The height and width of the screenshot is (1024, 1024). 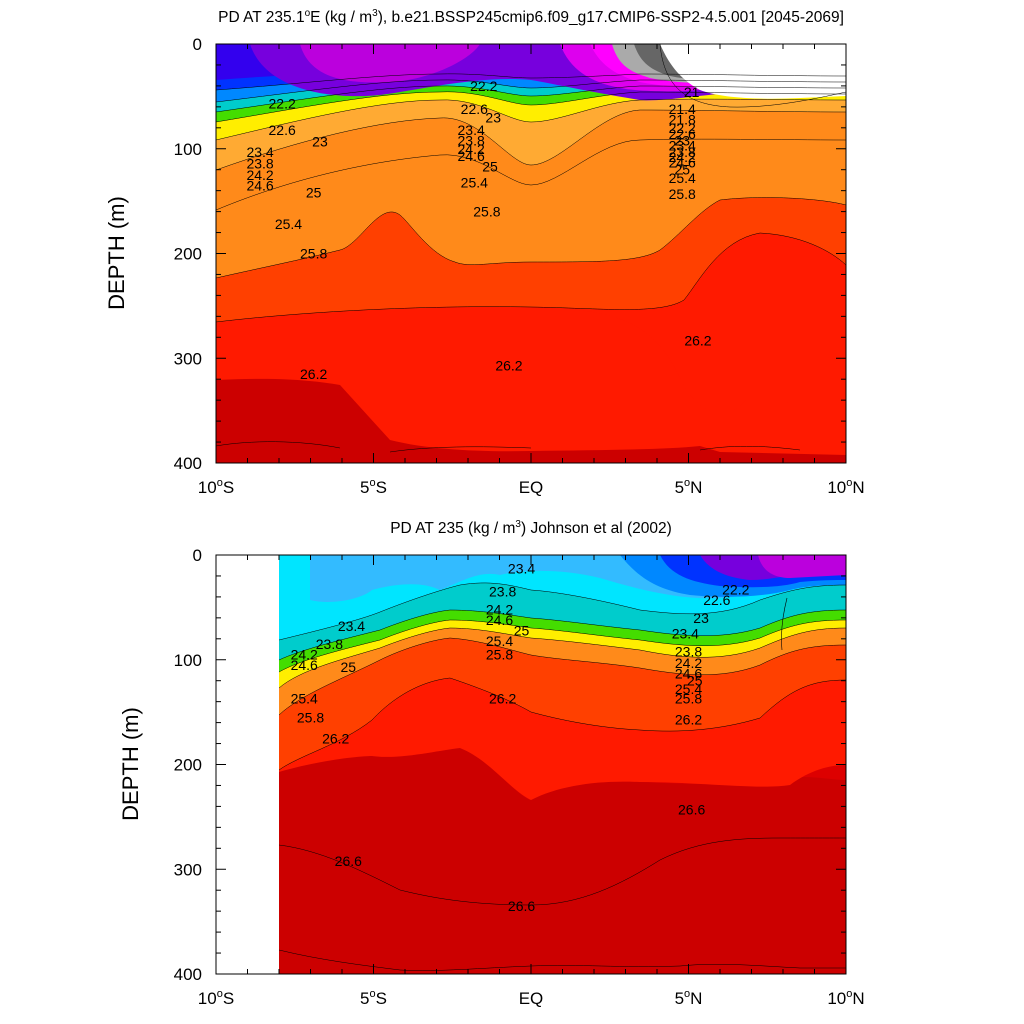 What do you see at coordinates (701, 618) in the screenshot?
I see `bottom-contour-label: 23` at bounding box center [701, 618].